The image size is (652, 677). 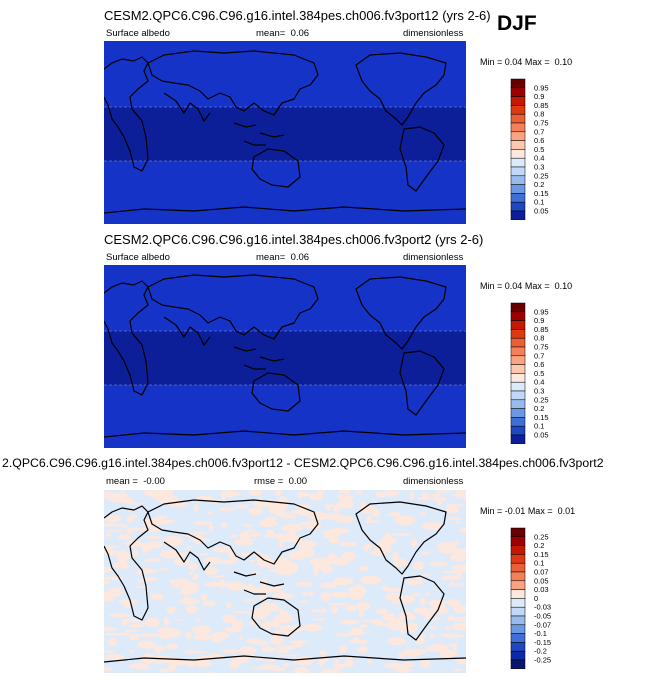 I want to click on colorbar-label: -0.07, so click(x=542, y=624).